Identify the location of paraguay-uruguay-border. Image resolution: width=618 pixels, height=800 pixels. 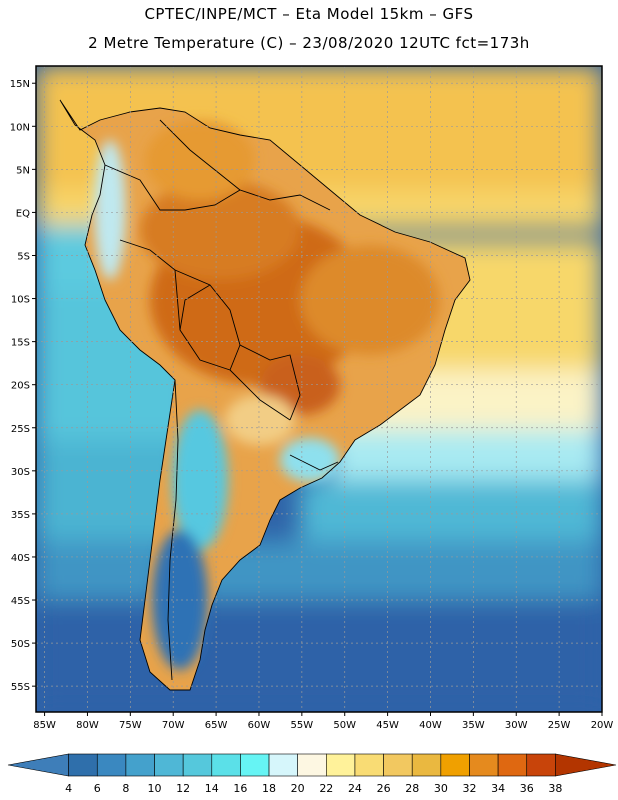
(284, 420).